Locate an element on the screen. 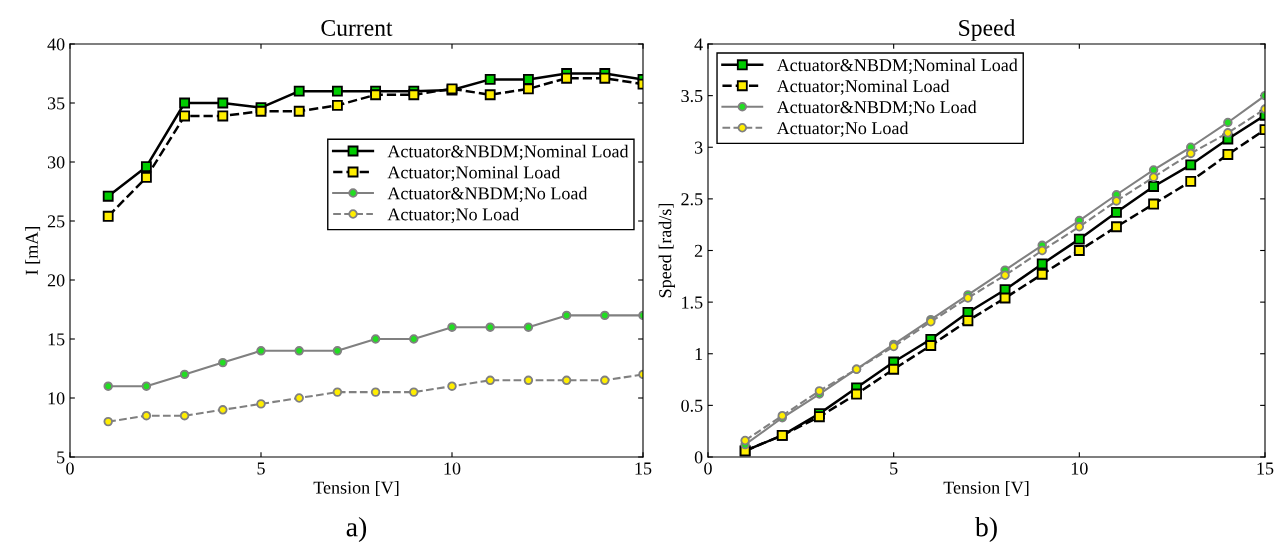 The image size is (1281, 548). y-tick-label: 1 is located at coordinates (699, 354).